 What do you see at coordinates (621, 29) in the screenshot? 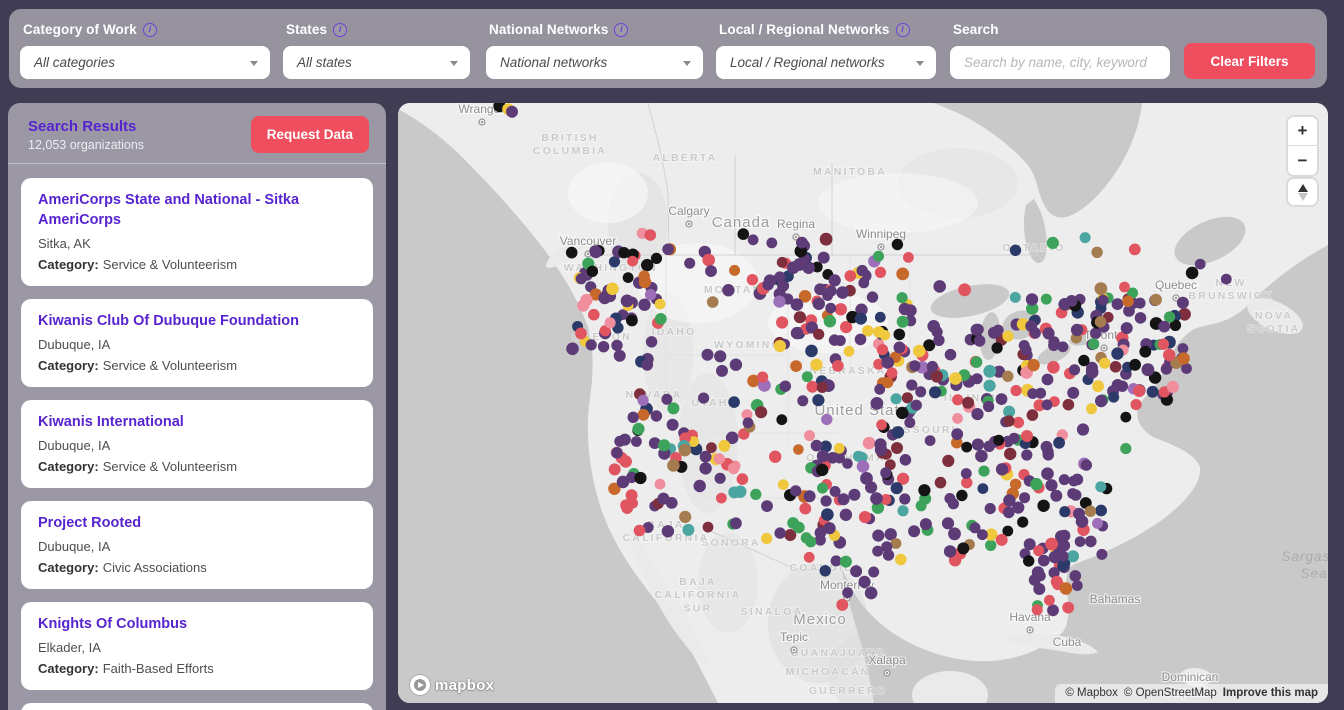
I see `info-icon: i` at bounding box center [621, 29].